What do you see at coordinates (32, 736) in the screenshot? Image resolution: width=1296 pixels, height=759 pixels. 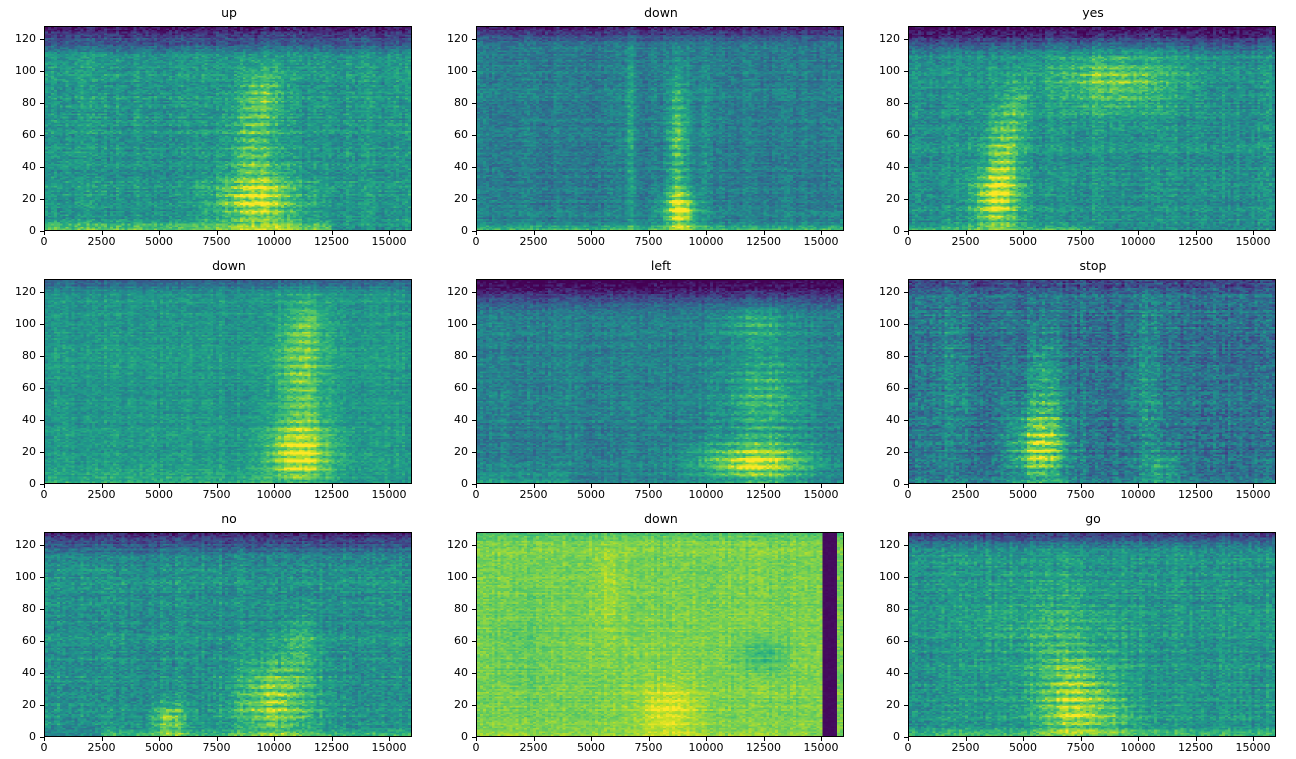 I see `y-tick-label: 0` at bounding box center [32, 736].